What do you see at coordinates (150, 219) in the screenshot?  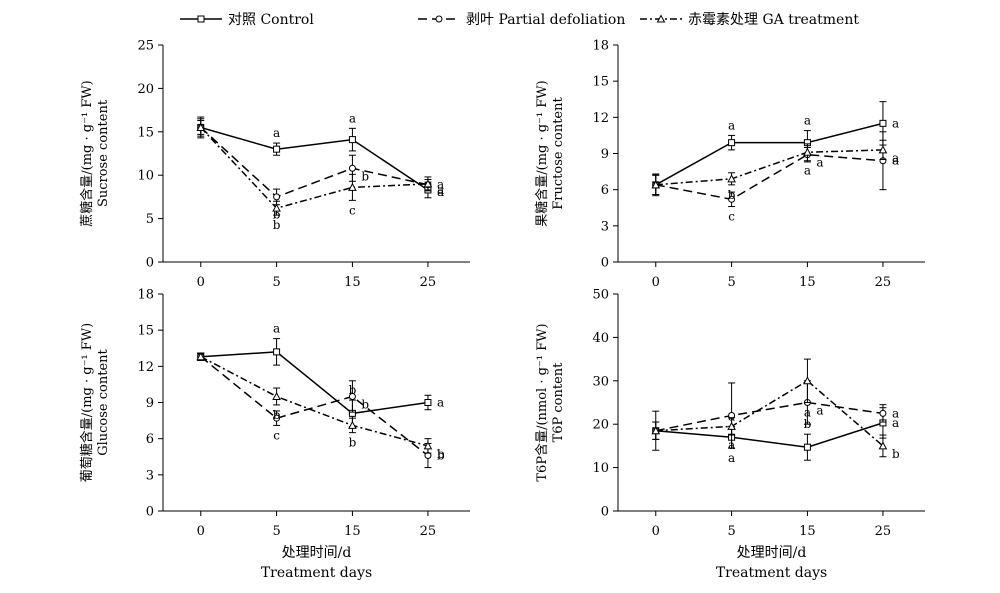 I see `y-tick-label: 5` at bounding box center [150, 219].